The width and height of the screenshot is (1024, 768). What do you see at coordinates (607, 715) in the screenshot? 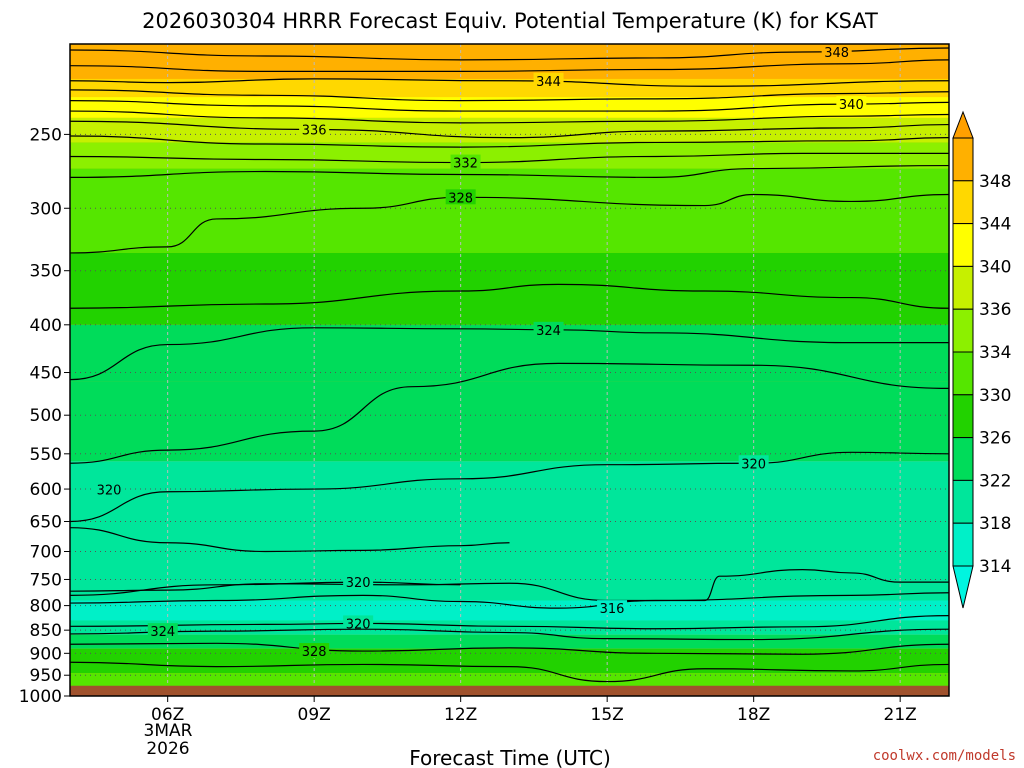
I see `x-tick-label-15Z: 15Z` at bounding box center [607, 715].